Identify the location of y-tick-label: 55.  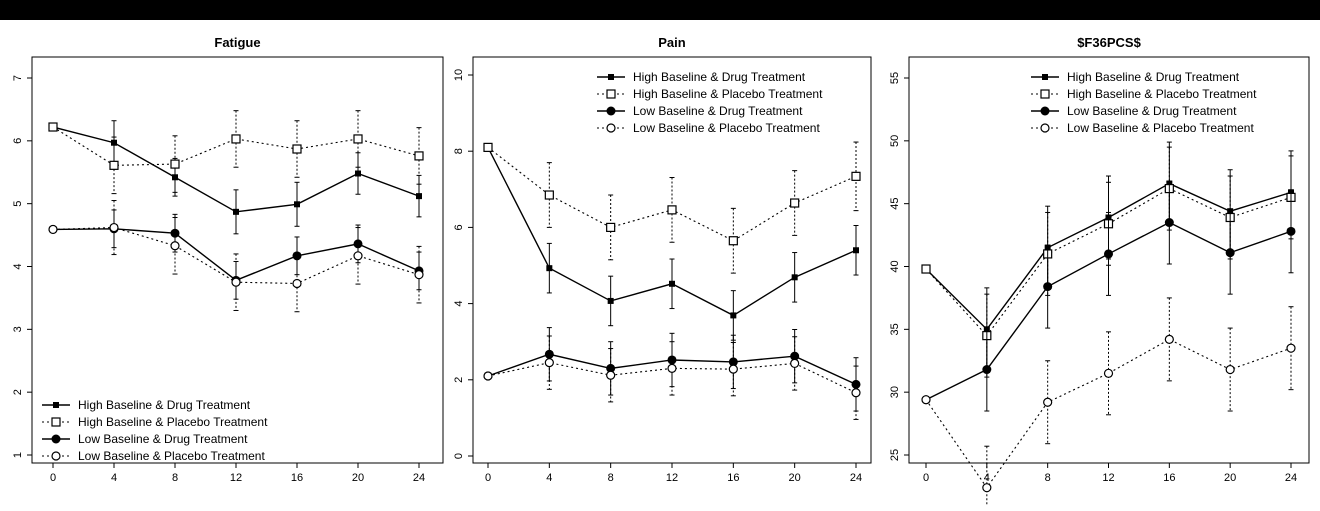
(895, 78).